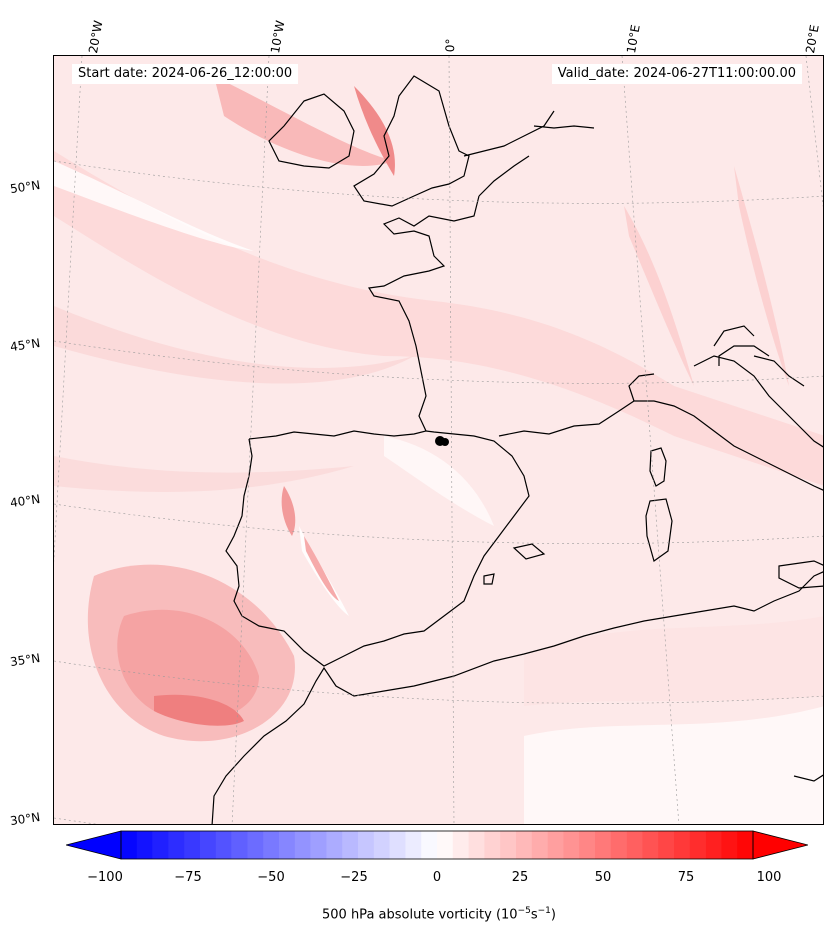 The width and height of the screenshot is (832, 936). I want to click on colorbar, so click(437, 845).